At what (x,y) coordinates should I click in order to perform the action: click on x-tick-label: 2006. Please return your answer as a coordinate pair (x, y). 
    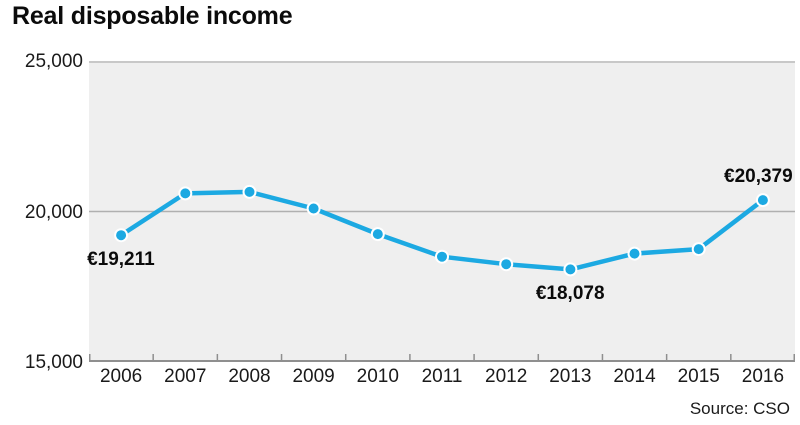
    Looking at the image, I should click on (121, 376).